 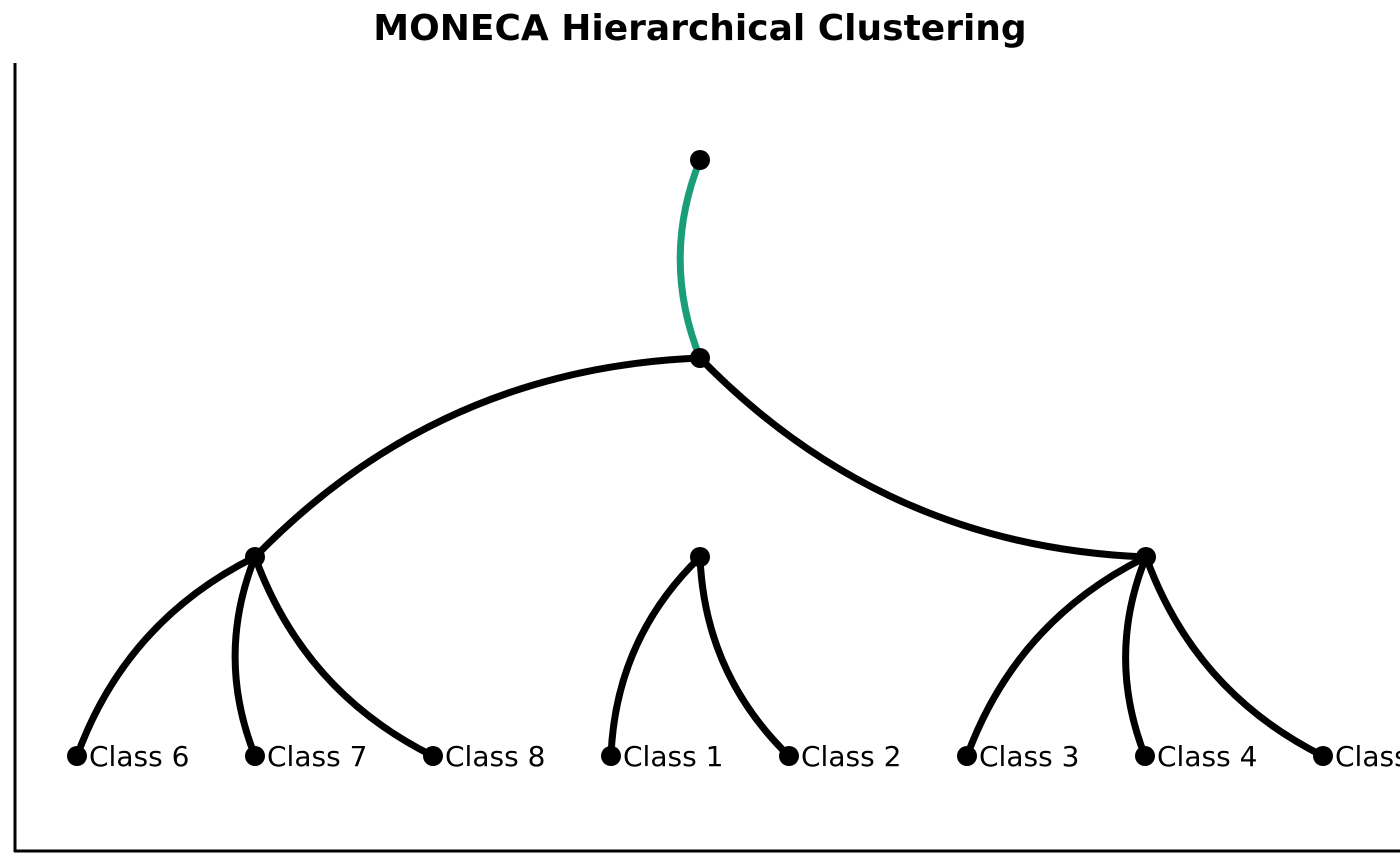 I want to click on edge-L2-A, so click(x=477, y=457).